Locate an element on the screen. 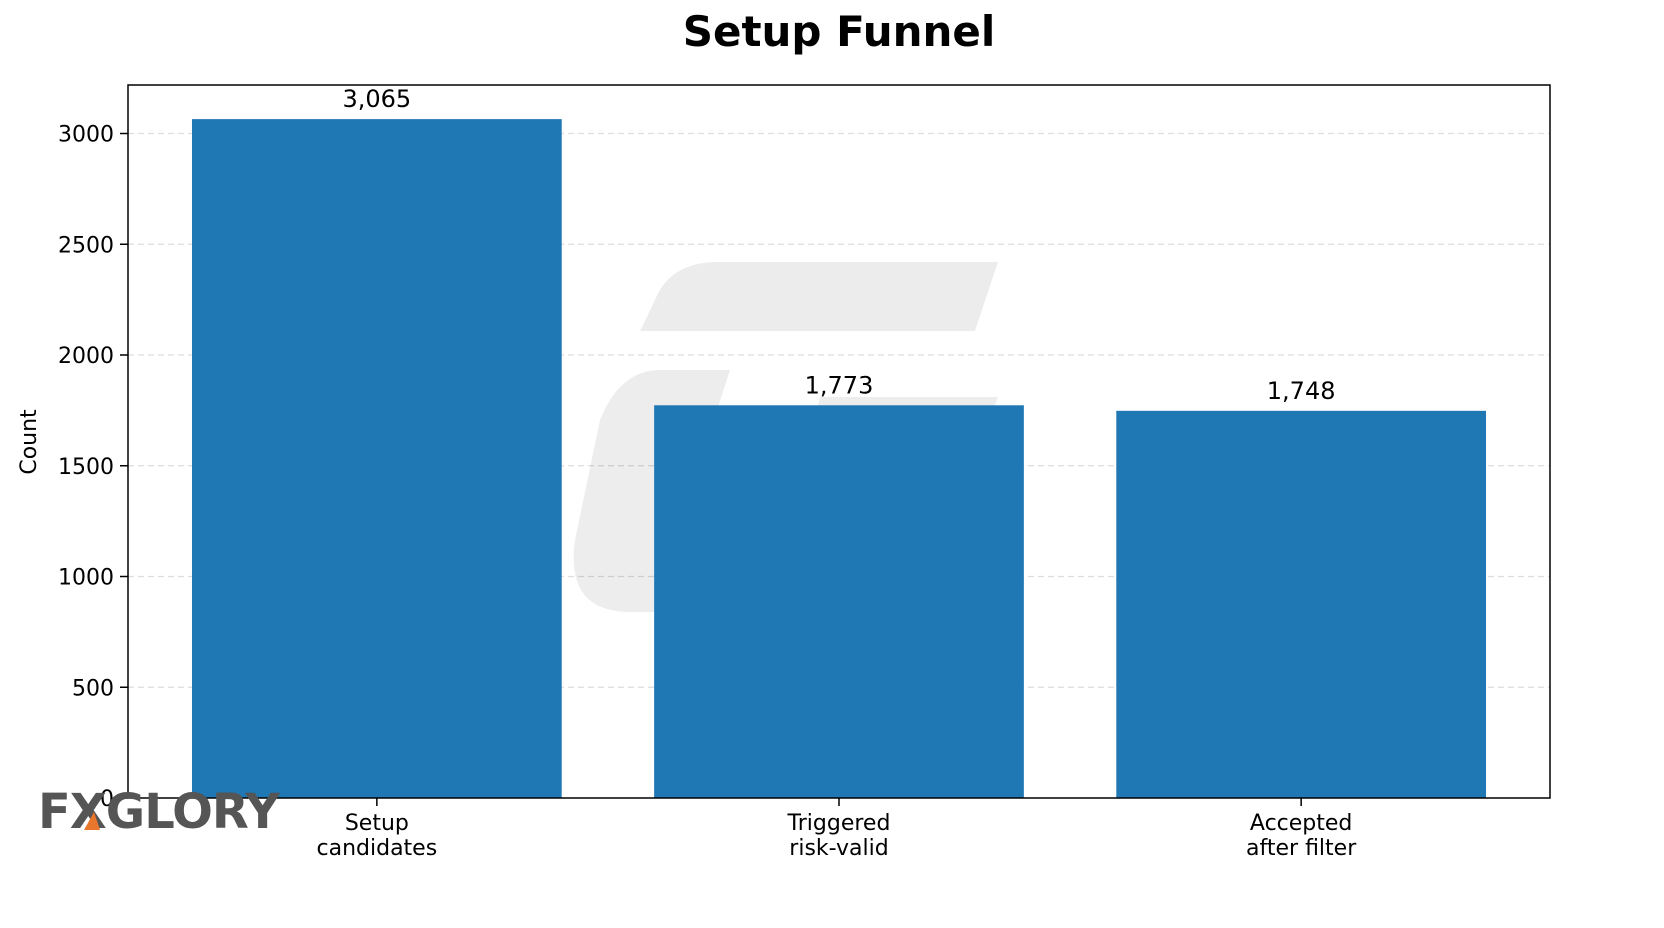 The width and height of the screenshot is (1664, 928). y-tick-label: 3000 is located at coordinates (86, 135).